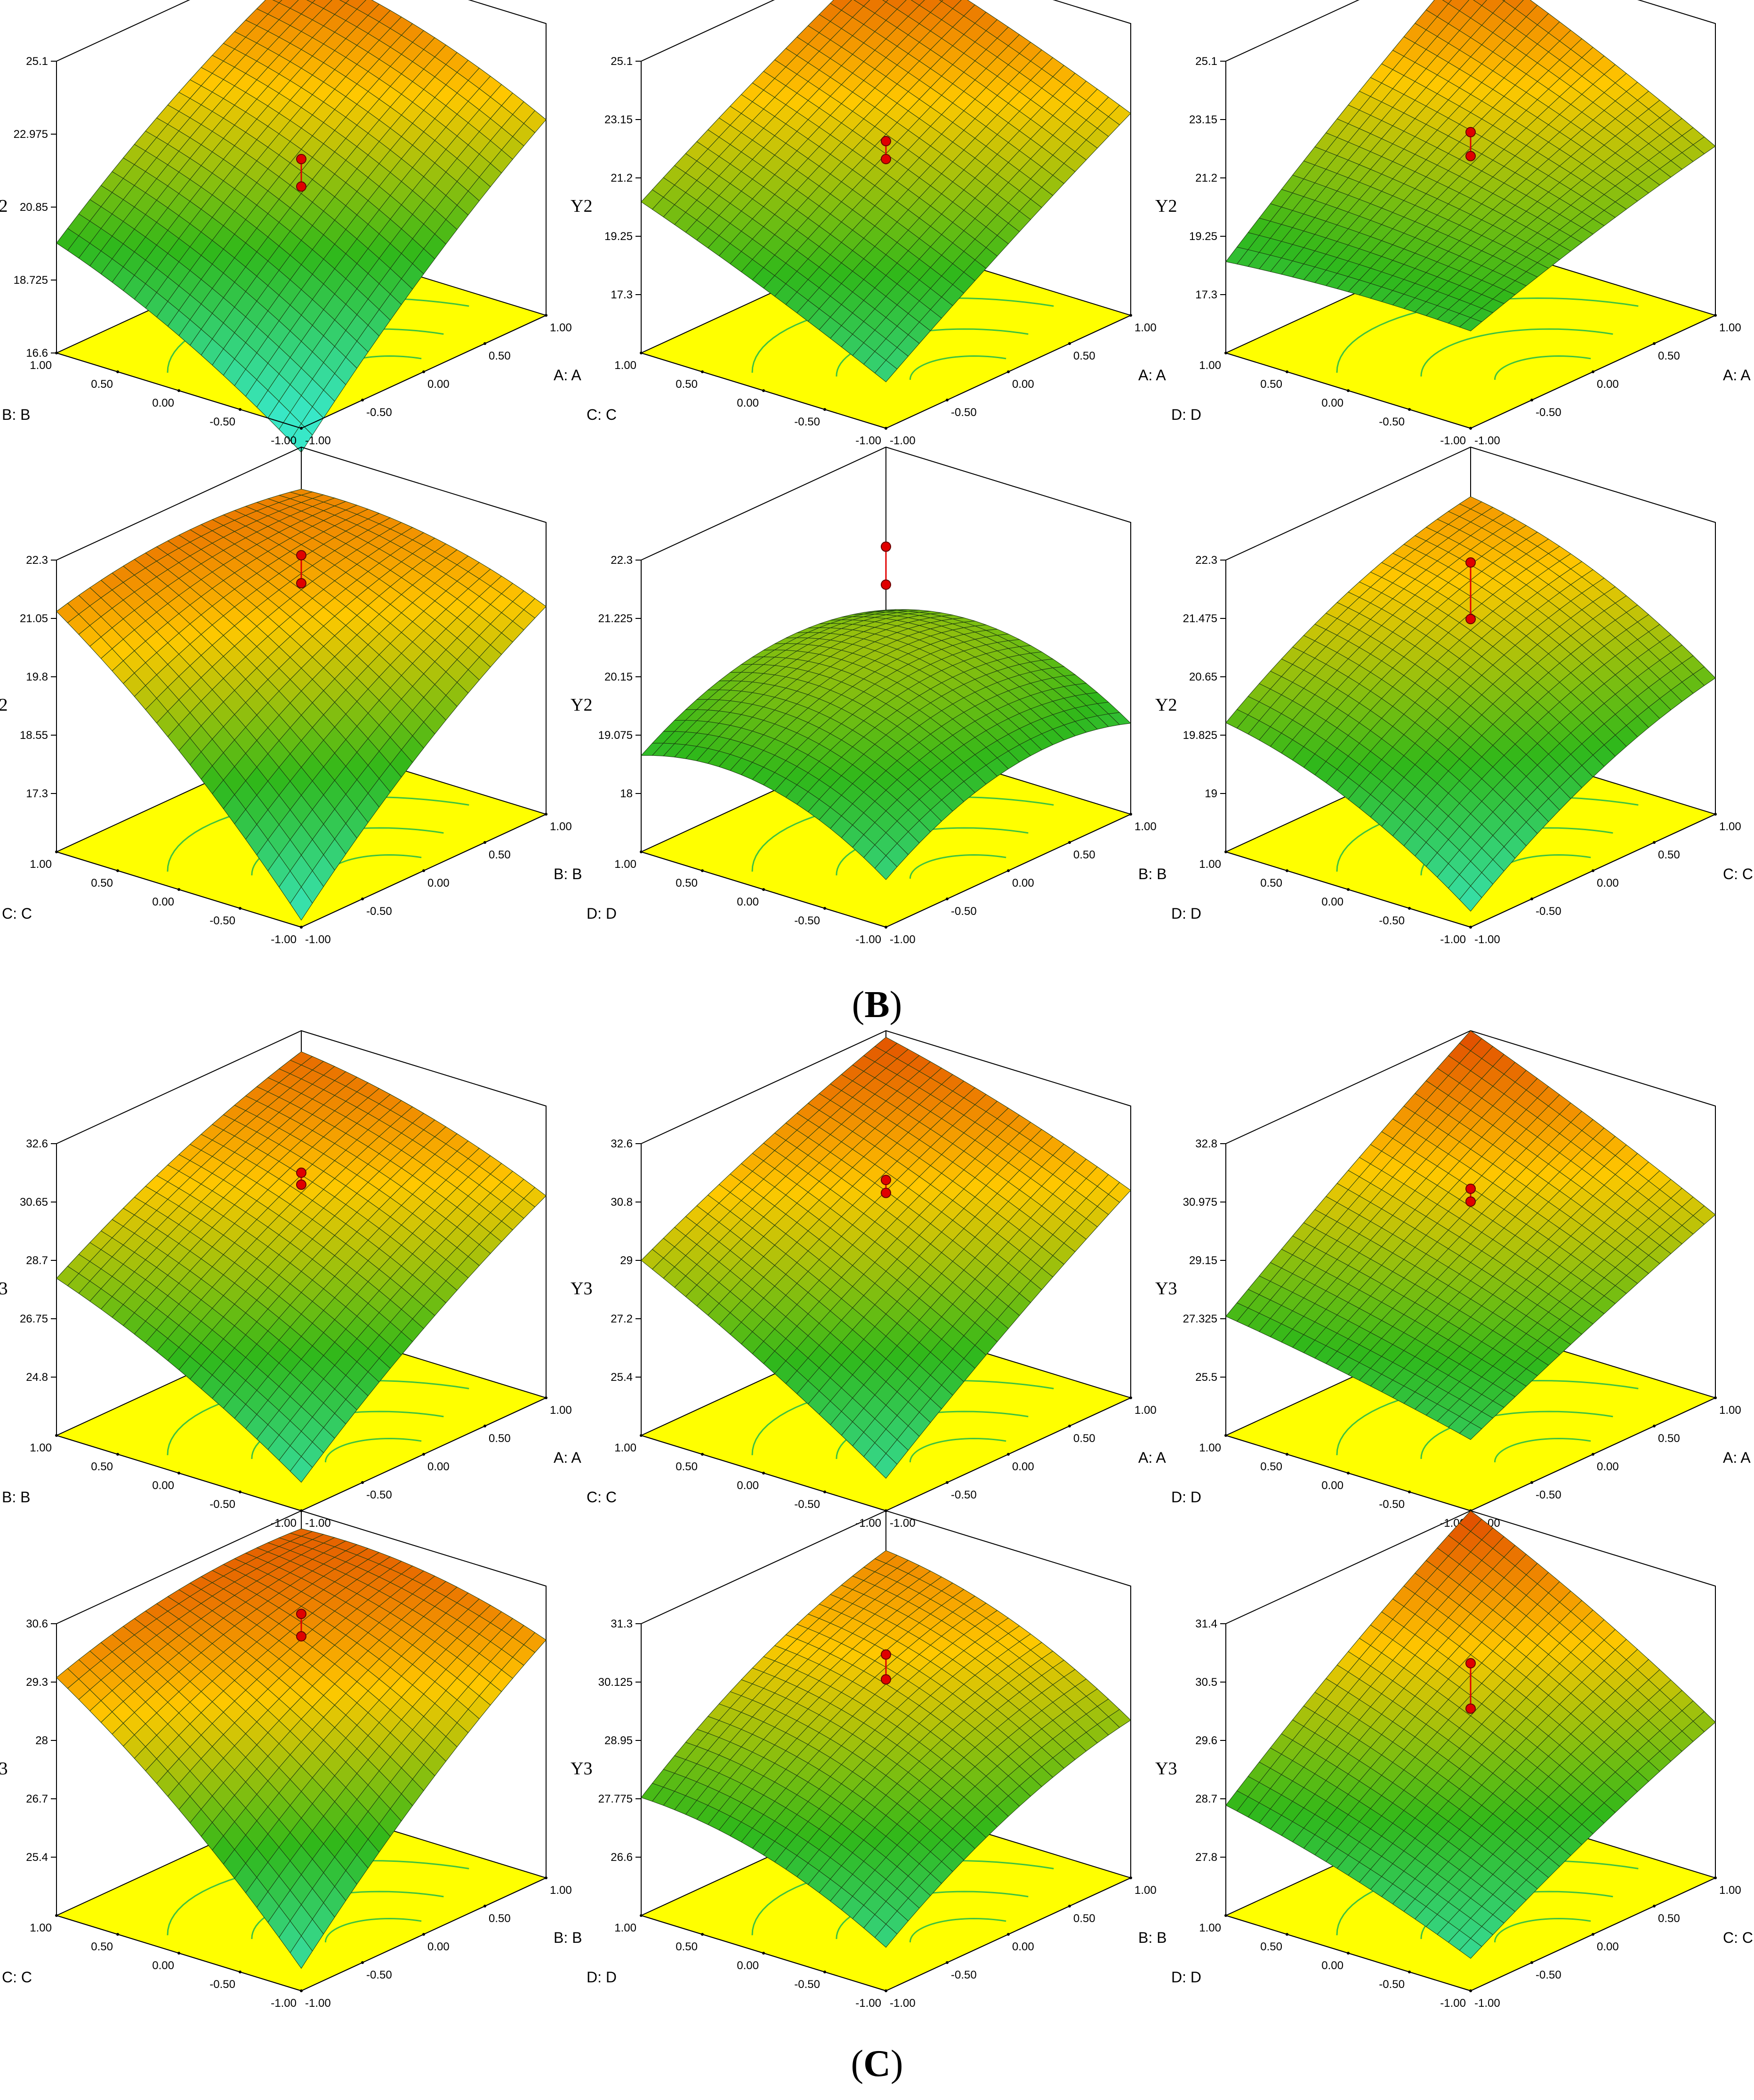 The image size is (1754, 2100). Describe the element at coordinates (284, 939) in the screenshot. I see `y-tick-label: -1.00` at that location.